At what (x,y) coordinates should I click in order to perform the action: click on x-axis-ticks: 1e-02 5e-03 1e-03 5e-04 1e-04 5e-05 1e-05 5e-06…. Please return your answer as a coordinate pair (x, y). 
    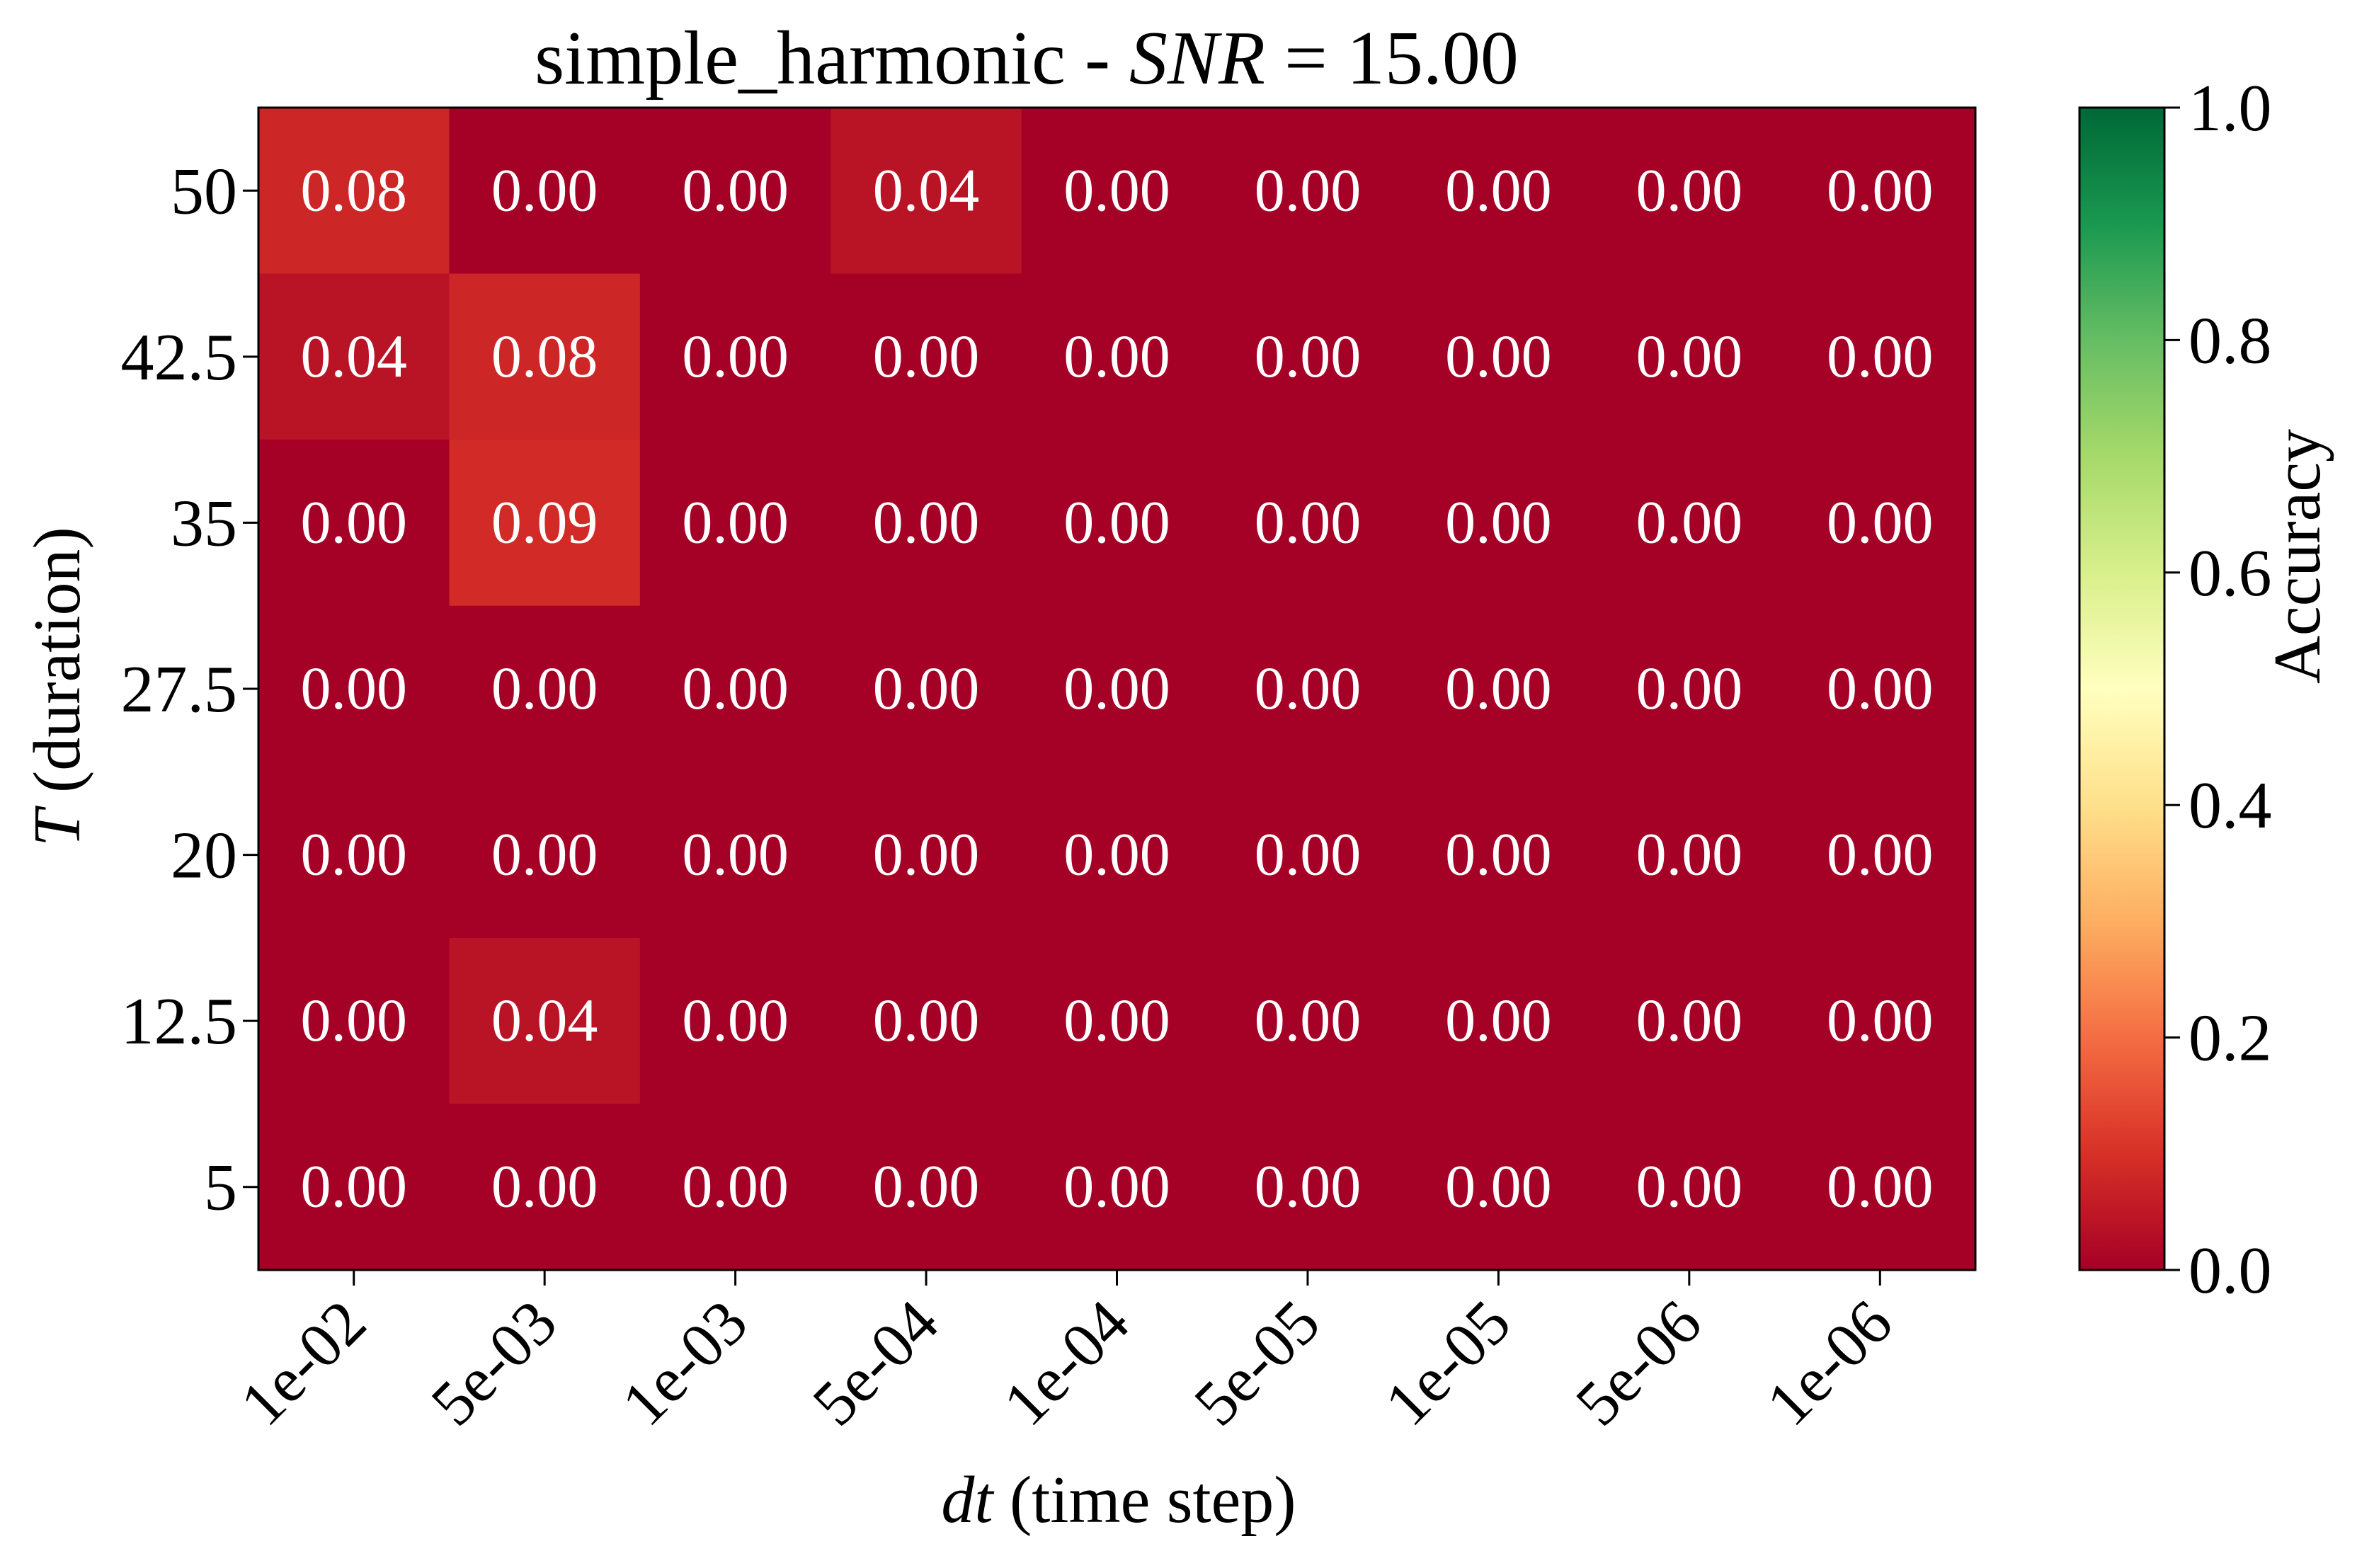
    Looking at the image, I should click on (1066, 1354).